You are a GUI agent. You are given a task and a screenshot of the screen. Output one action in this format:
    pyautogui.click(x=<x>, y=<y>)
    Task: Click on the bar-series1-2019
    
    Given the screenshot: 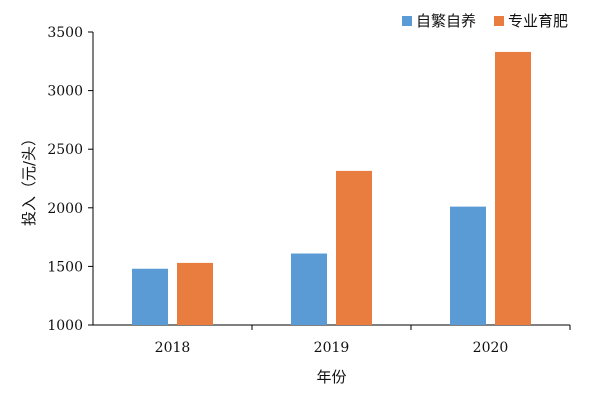 What is the action you would take?
    pyautogui.click(x=309, y=289)
    